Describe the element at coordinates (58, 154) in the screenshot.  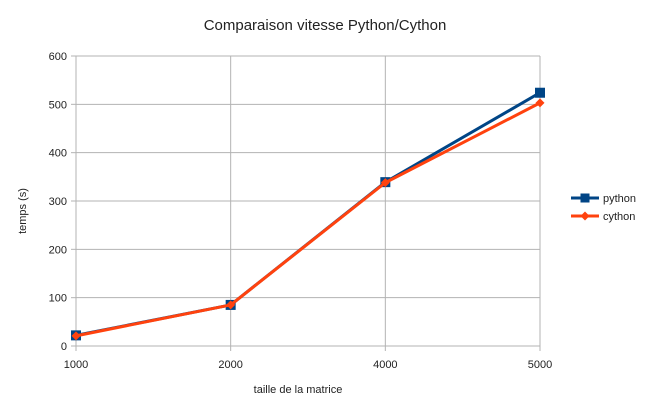
I see `y-tick-label: 400` at that location.